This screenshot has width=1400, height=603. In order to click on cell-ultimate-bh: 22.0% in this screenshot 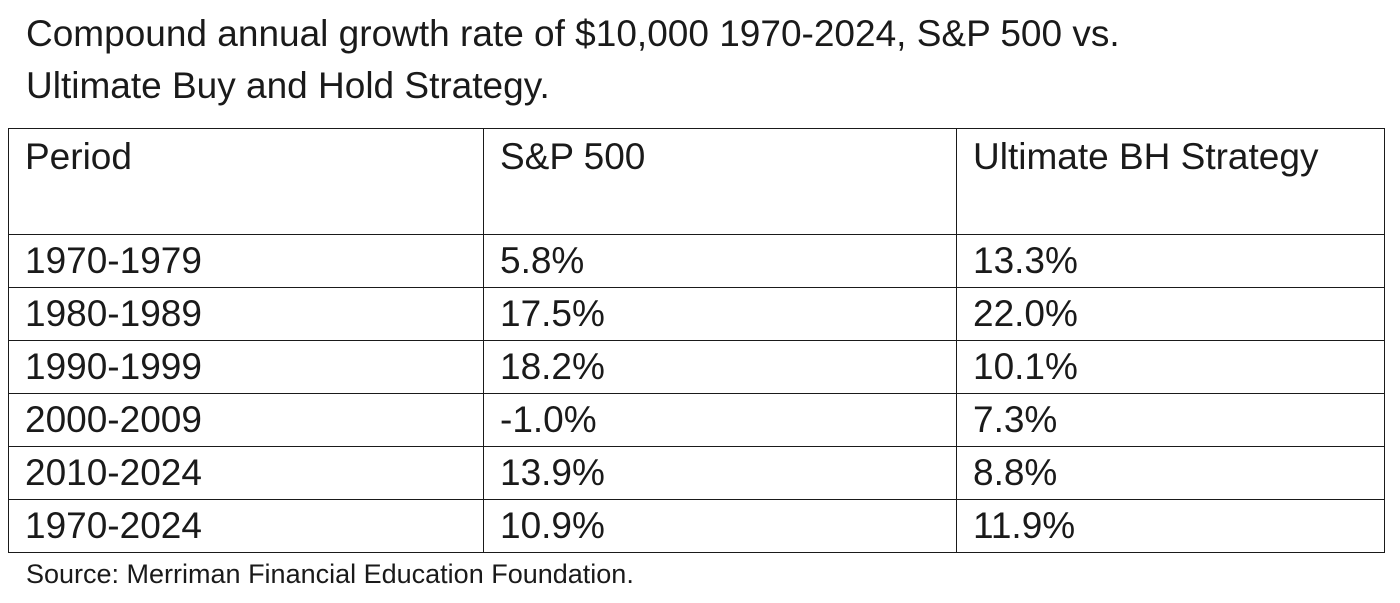, I will do `click(1170, 314)`.